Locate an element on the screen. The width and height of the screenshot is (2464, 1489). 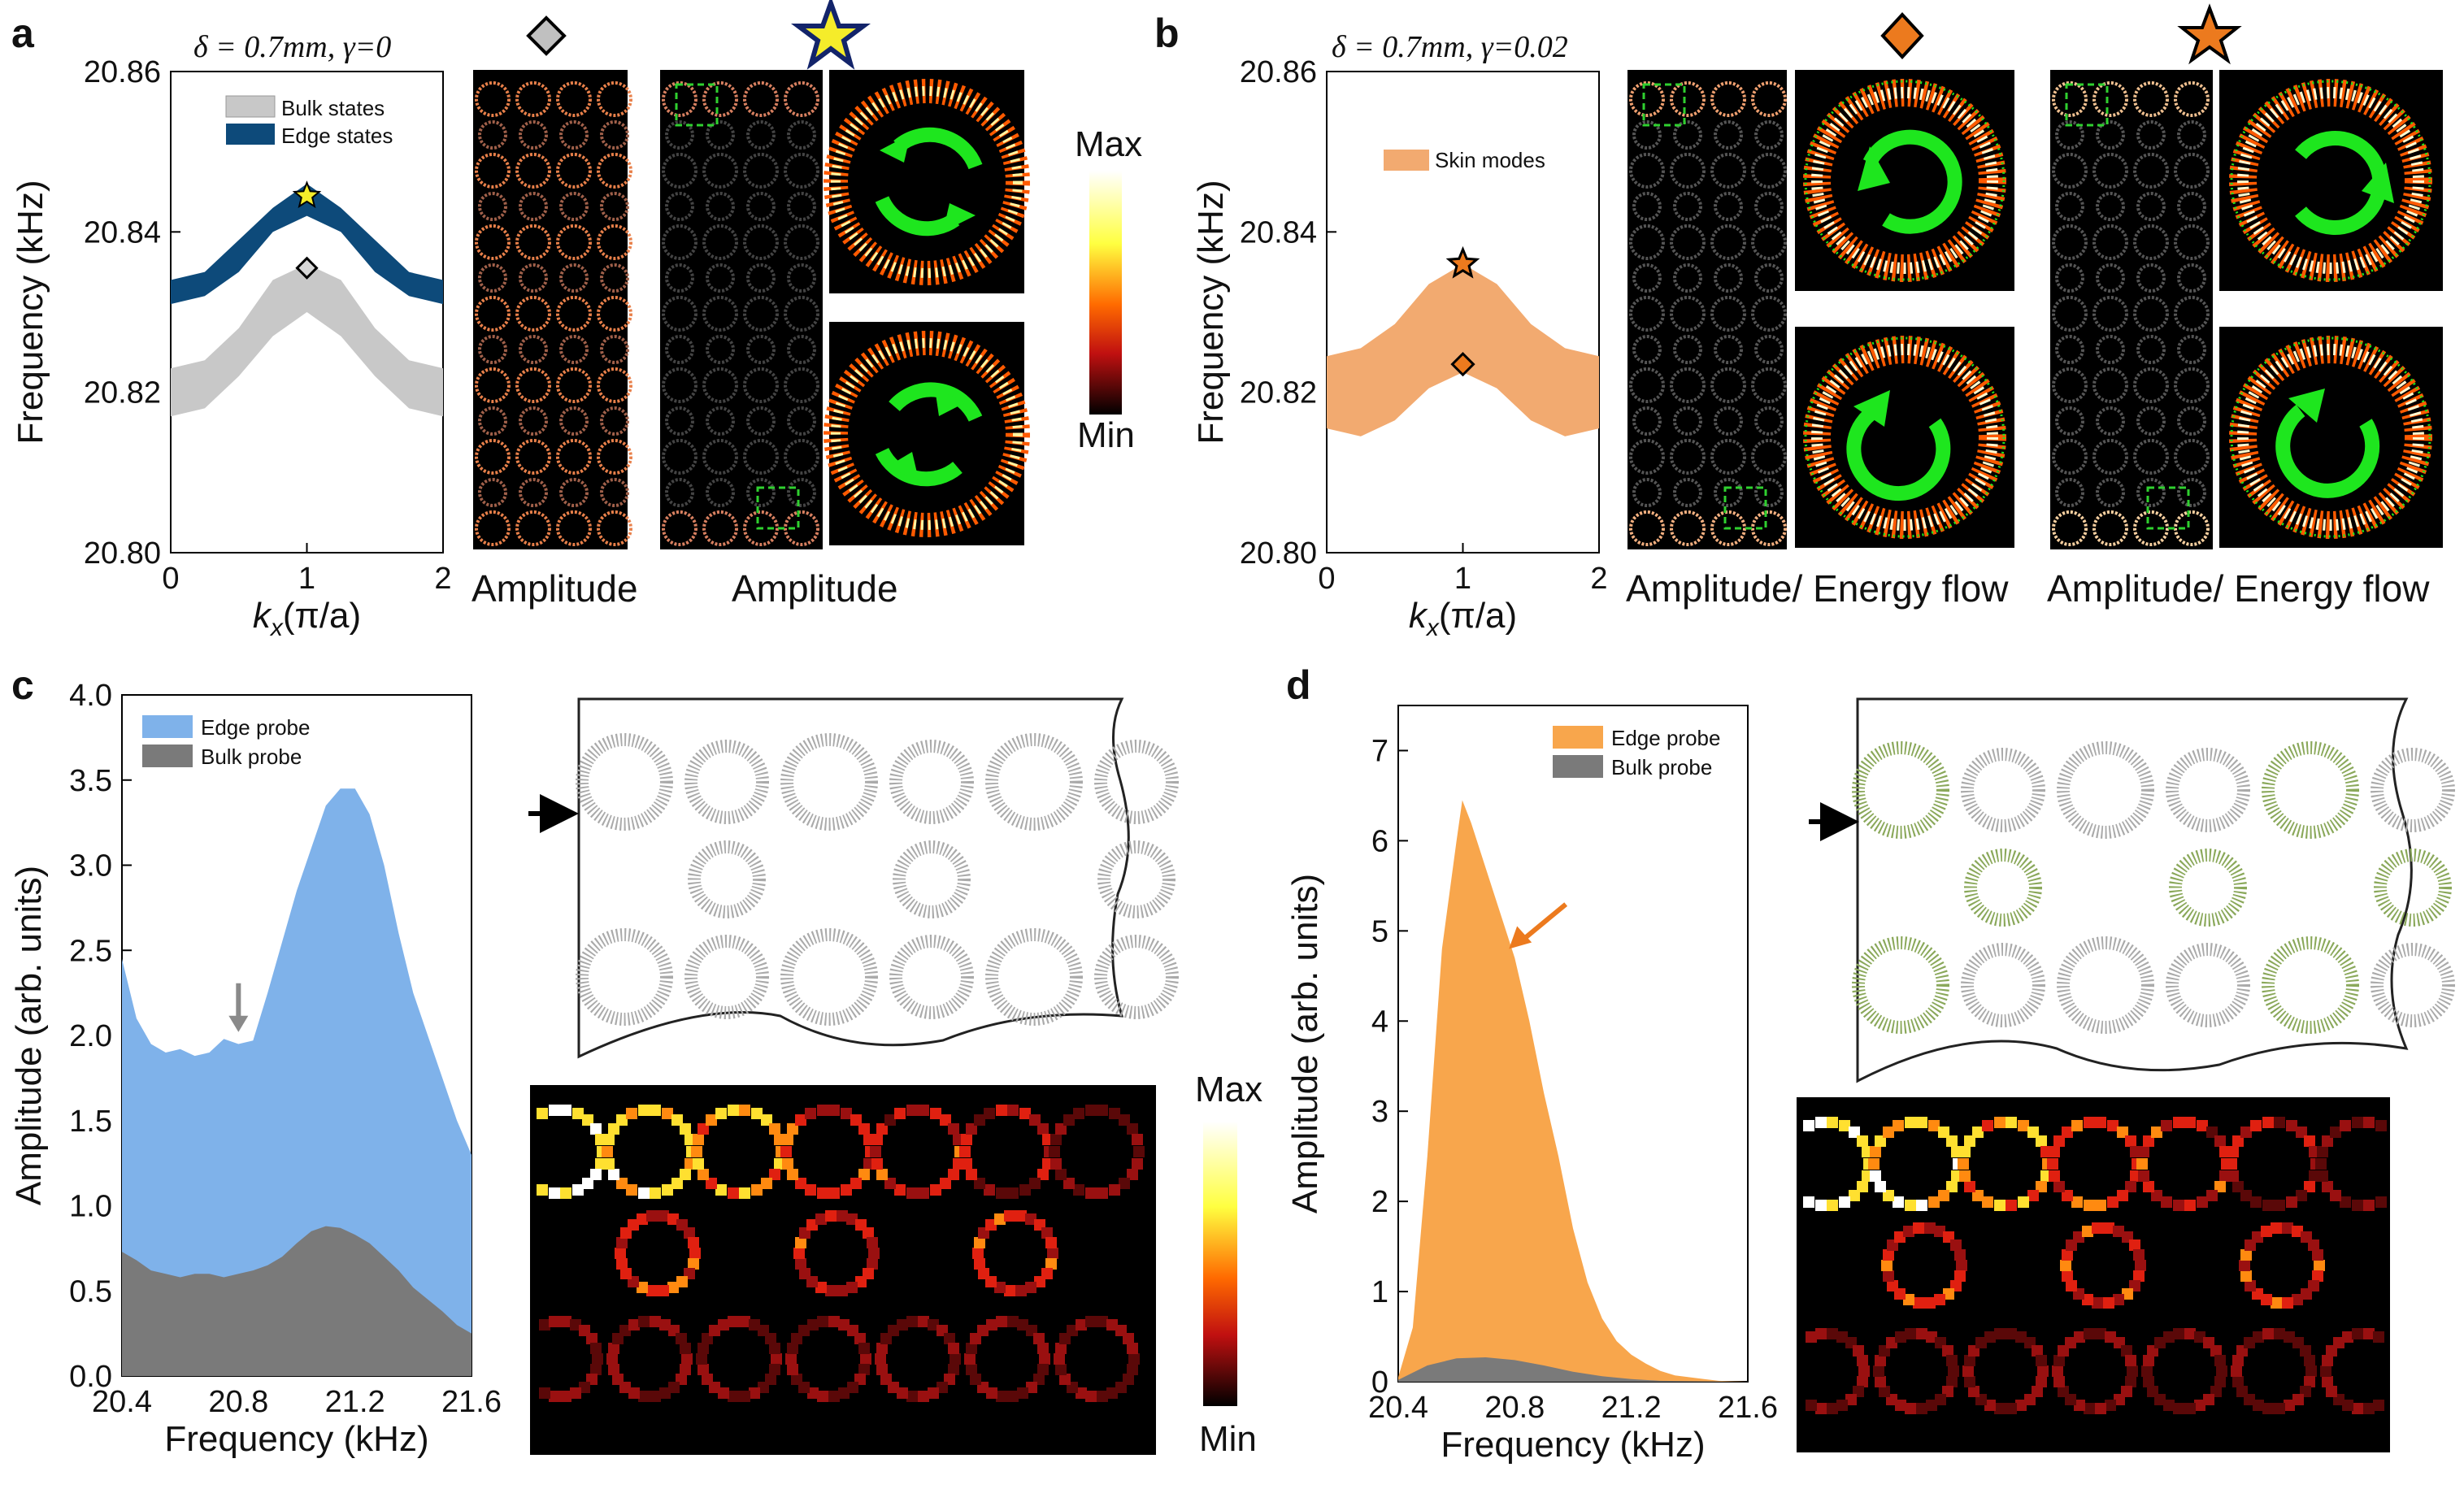
y-tick-label: 2.5 is located at coordinates (90, 951).